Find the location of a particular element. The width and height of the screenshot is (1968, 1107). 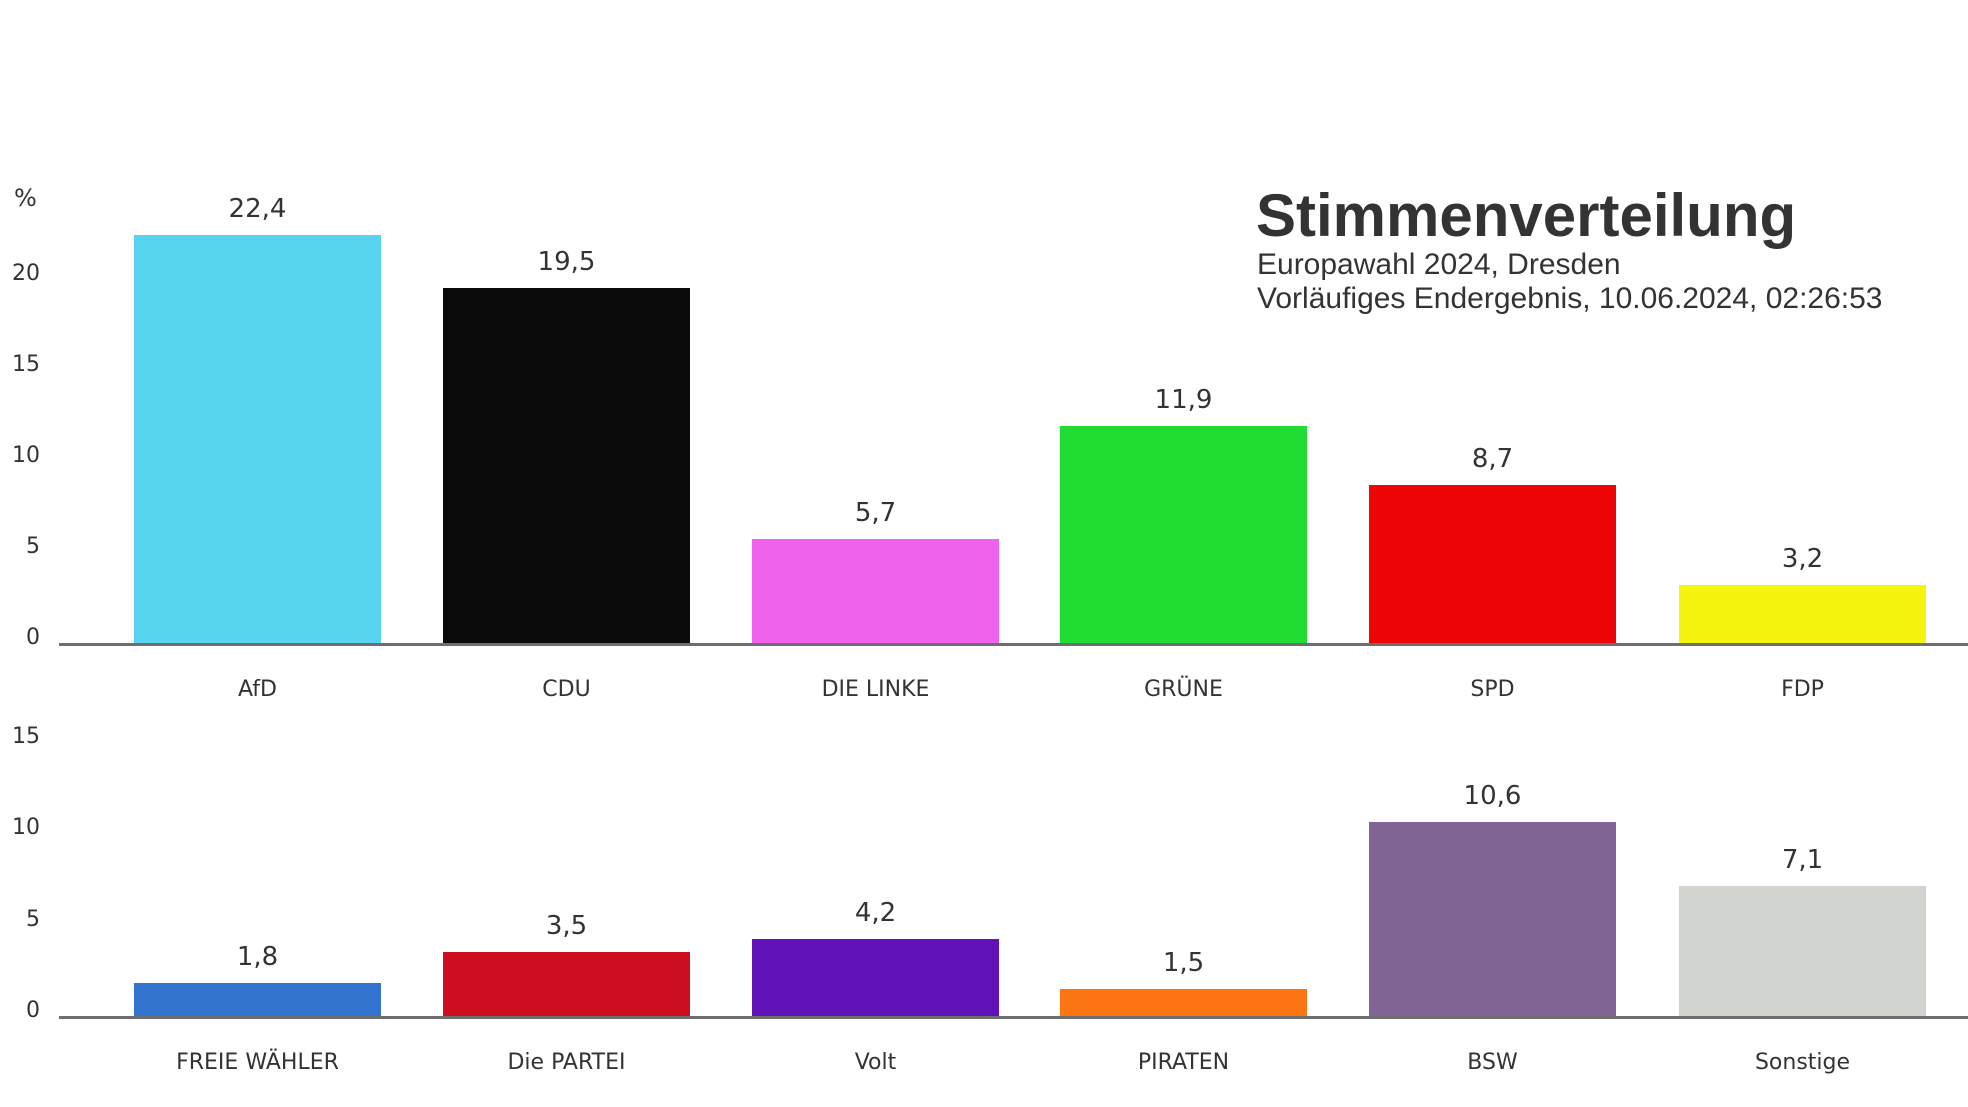

bar-fdp is located at coordinates (1802, 613).